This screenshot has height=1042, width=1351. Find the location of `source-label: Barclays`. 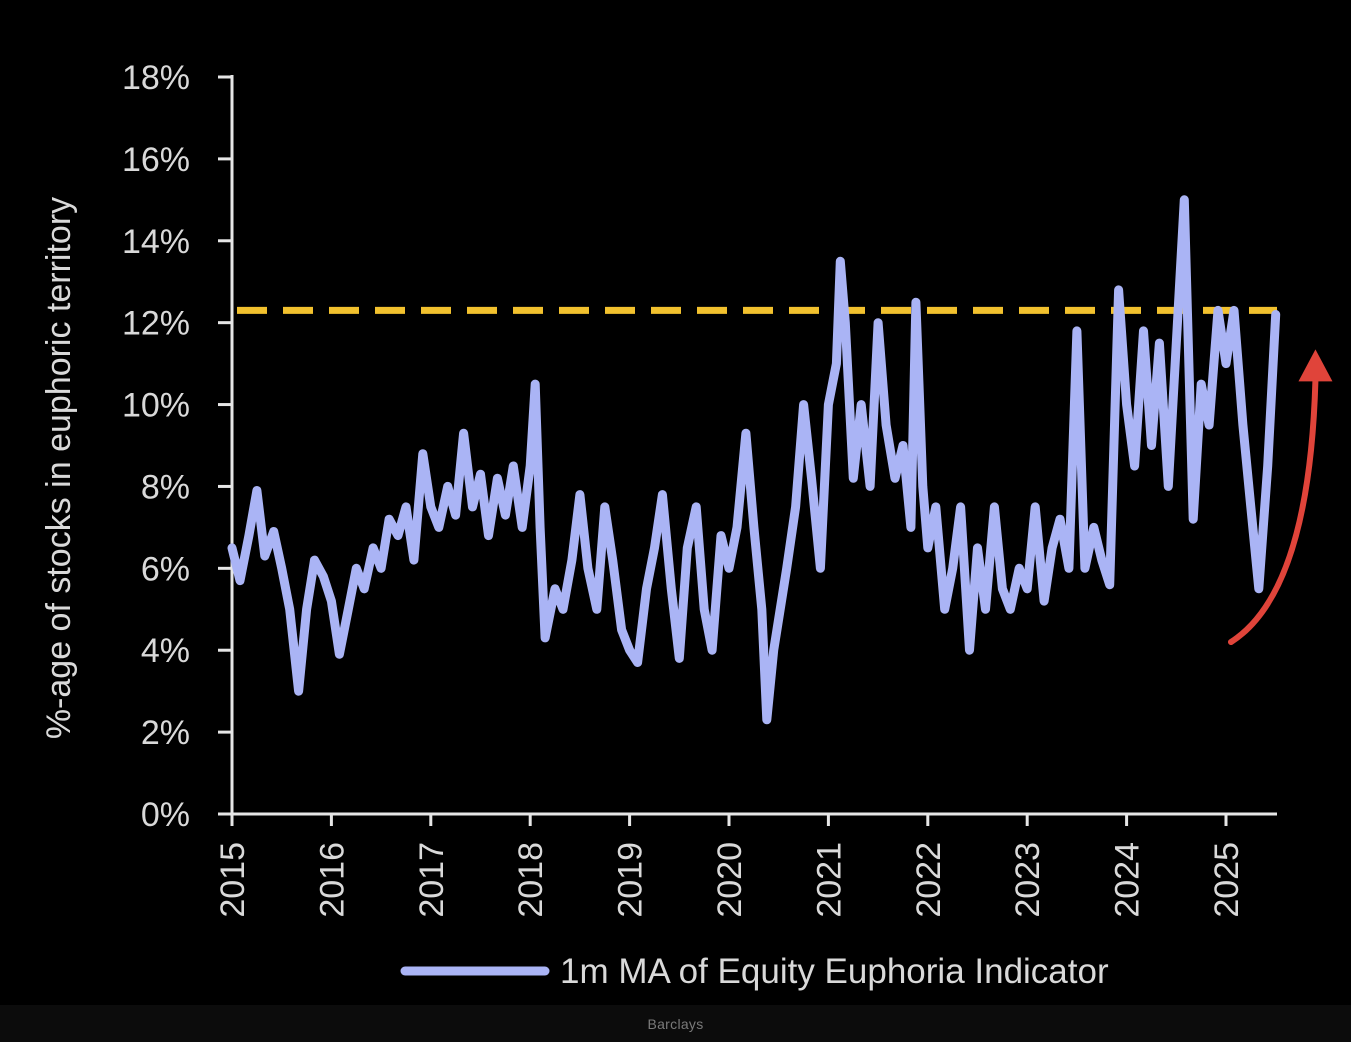

source-label: Barclays is located at coordinates (675, 1023).